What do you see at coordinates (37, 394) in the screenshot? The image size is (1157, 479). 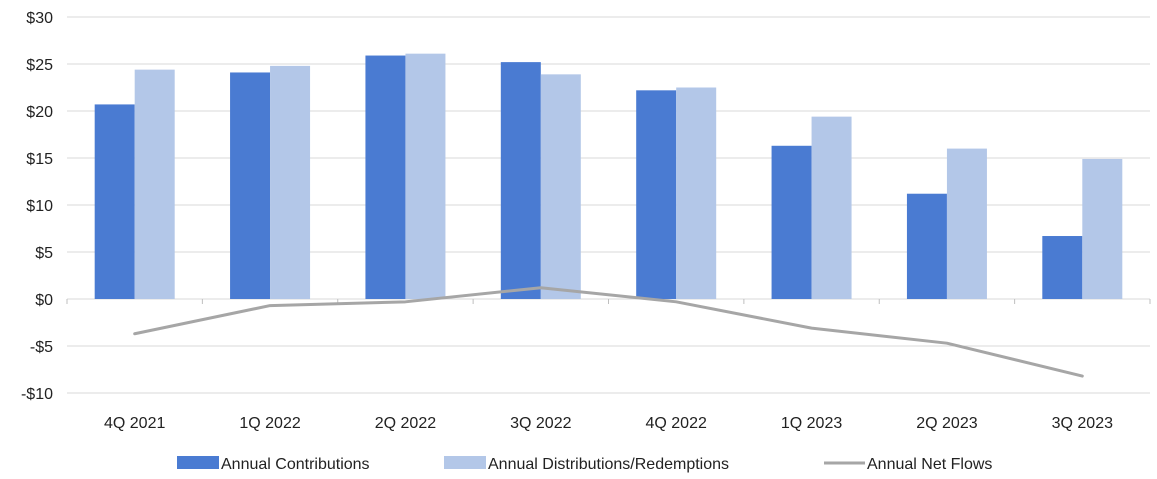 I see `y-tick-label: -$10` at bounding box center [37, 394].